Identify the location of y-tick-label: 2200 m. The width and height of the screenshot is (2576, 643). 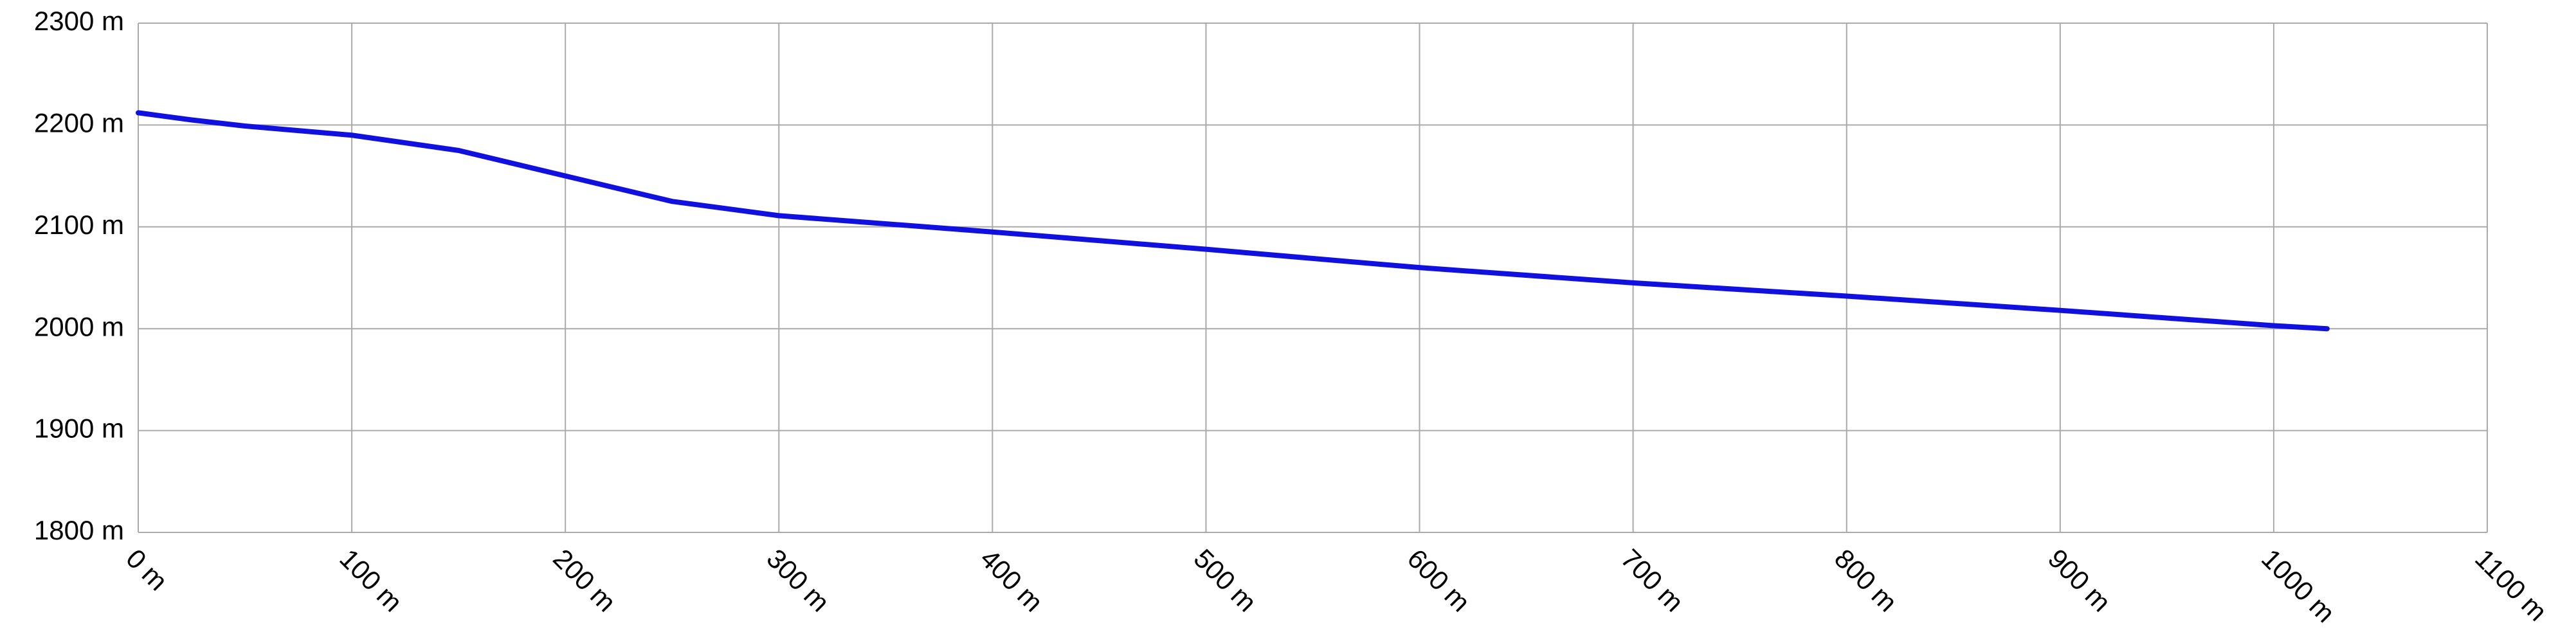
(79, 122).